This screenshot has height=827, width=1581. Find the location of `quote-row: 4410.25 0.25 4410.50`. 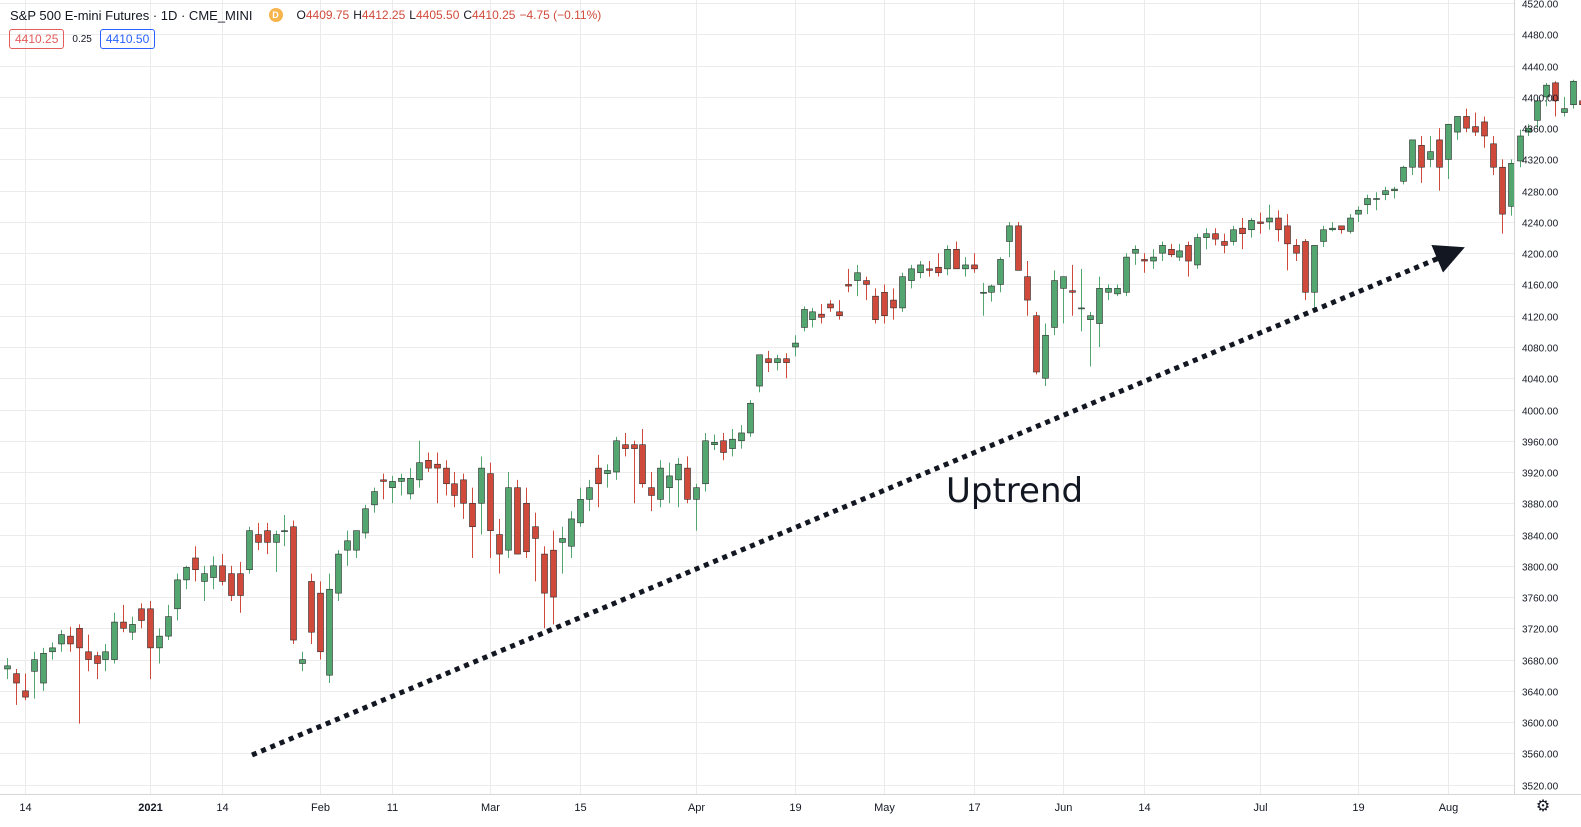

quote-row: 4410.25 0.25 4410.50 is located at coordinates (82, 39).